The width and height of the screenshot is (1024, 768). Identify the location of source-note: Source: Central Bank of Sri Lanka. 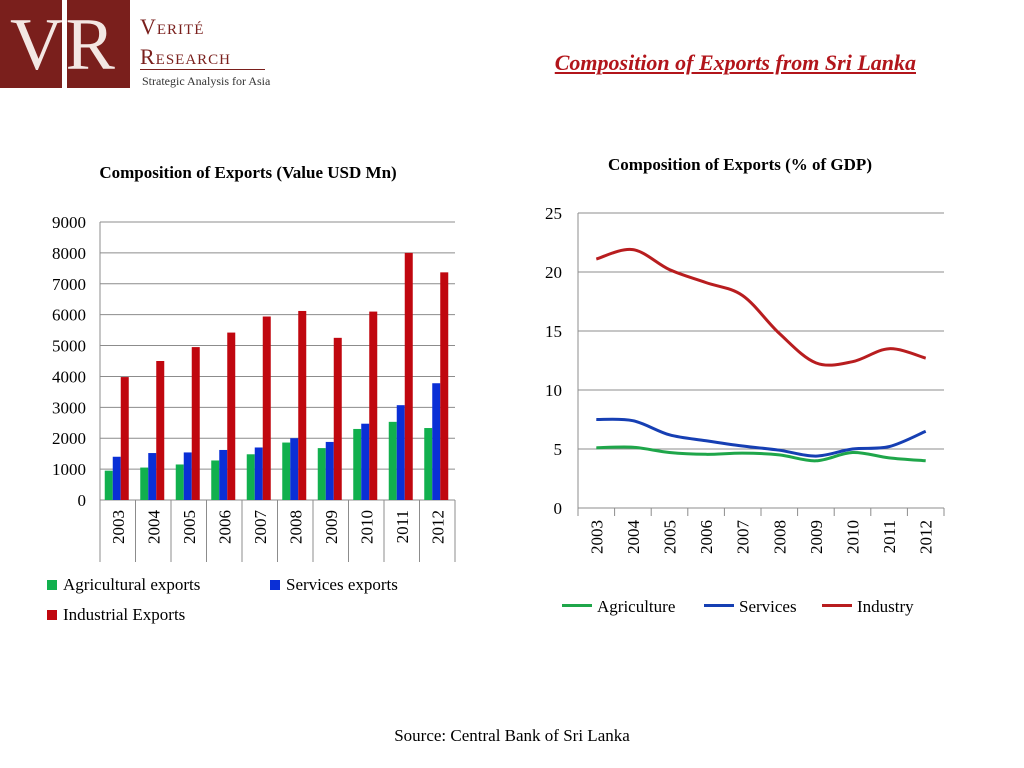
(512, 735).